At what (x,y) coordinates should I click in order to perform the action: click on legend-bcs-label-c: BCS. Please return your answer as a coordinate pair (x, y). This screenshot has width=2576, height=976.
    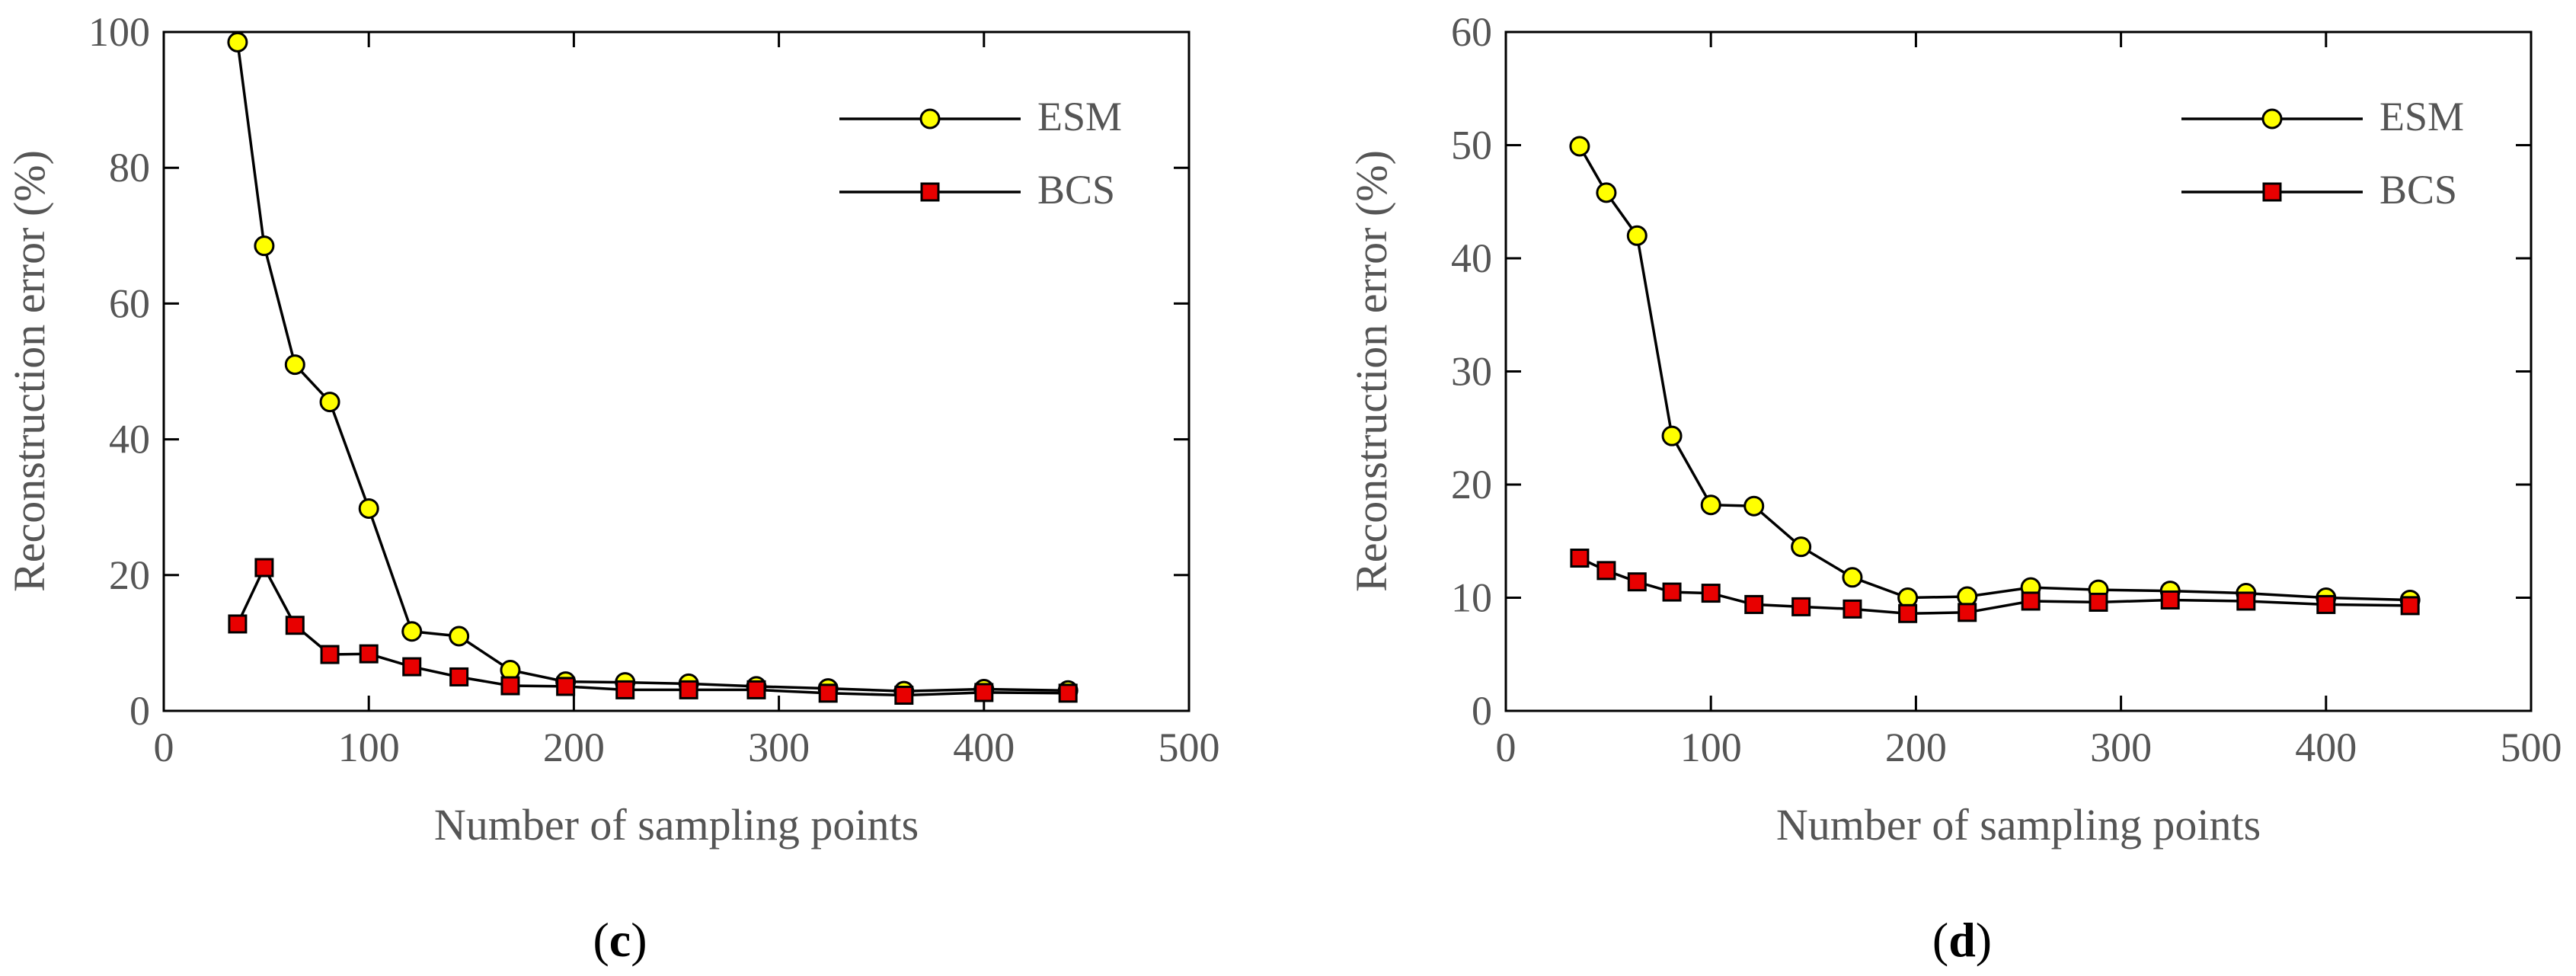
    Looking at the image, I should click on (1076, 190).